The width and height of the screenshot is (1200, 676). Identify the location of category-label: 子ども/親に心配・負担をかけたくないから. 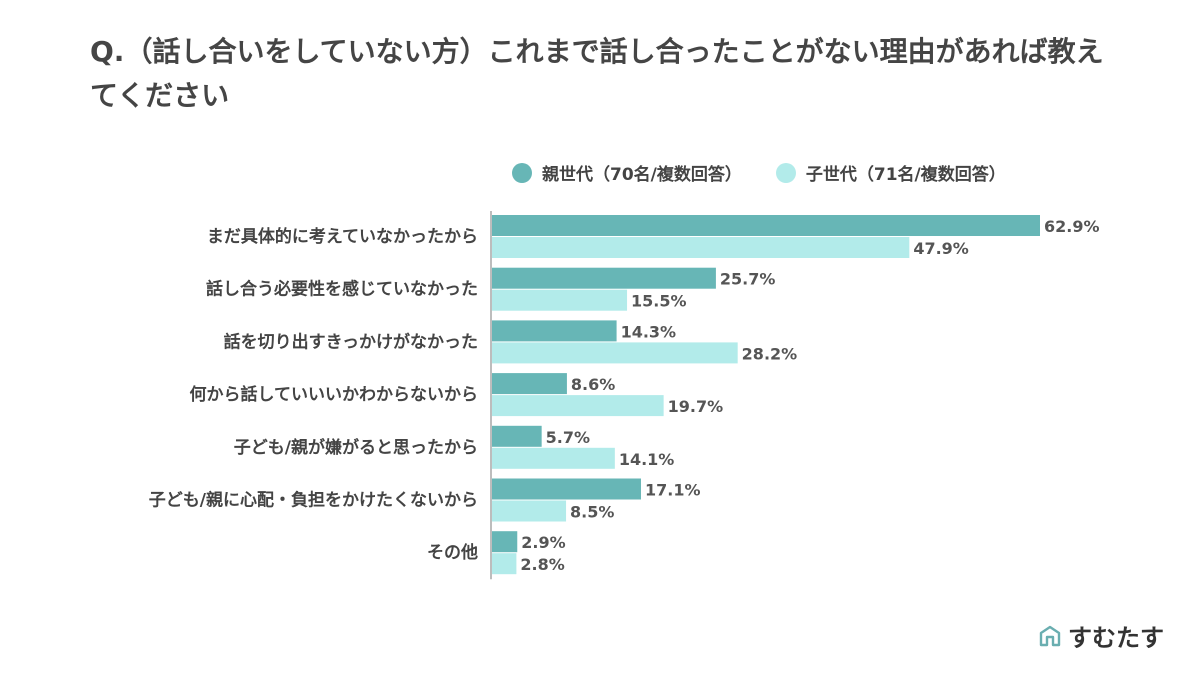
(313, 500).